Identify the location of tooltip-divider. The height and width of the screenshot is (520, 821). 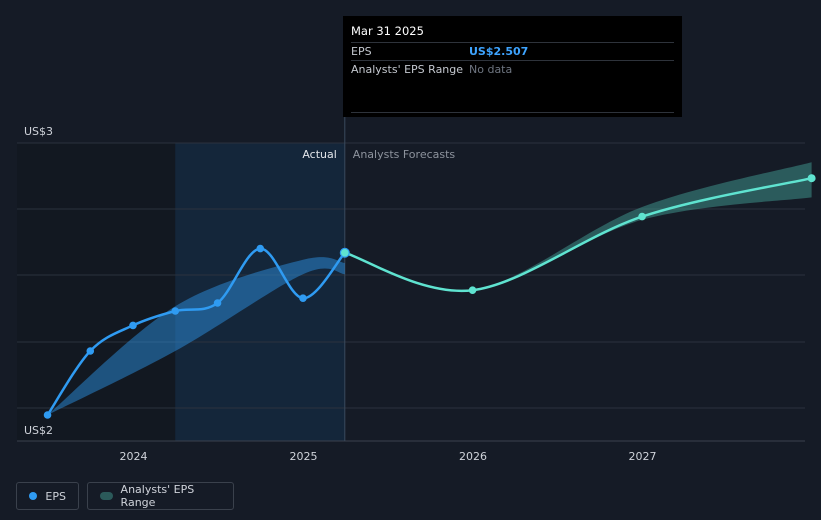
(512, 112).